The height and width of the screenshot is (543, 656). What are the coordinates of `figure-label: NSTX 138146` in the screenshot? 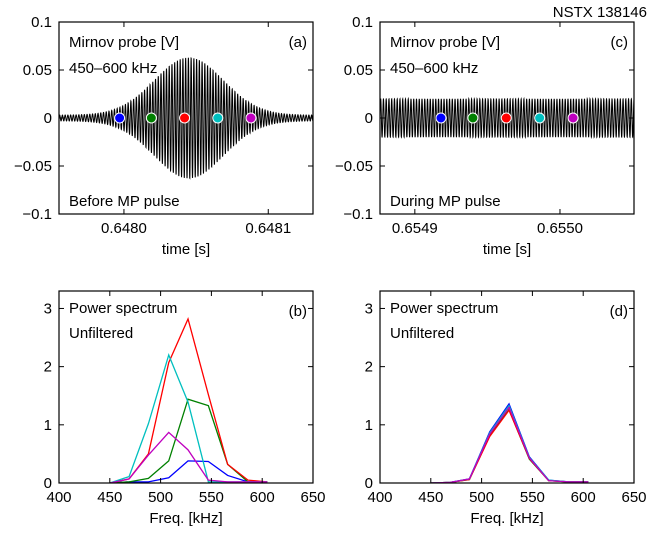 It's located at (600, 12).